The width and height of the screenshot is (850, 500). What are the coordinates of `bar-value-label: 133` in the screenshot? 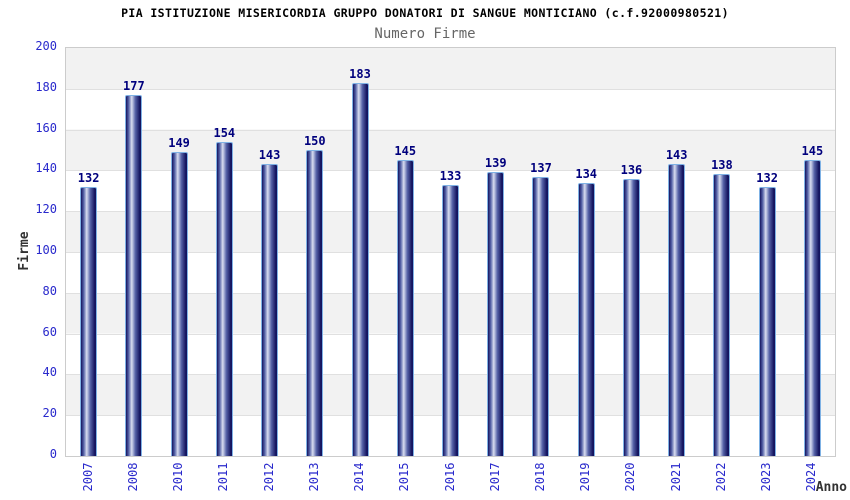 It's located at (450, 175).